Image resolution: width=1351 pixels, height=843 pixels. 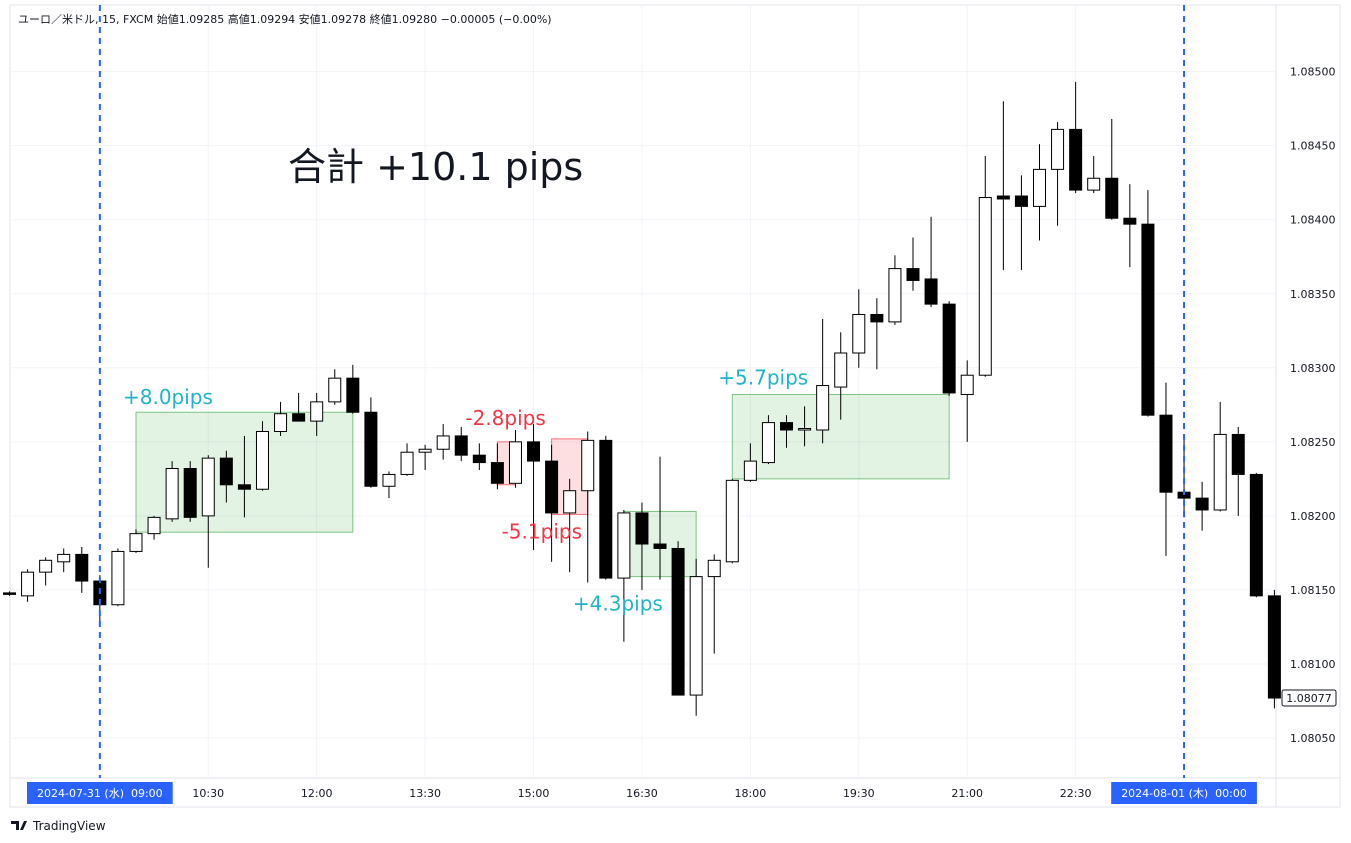 What do you see at coordinates (505, 418) in the screenshot?
I see `trade-label: -2.8pips` at bounding box center [505, 418].